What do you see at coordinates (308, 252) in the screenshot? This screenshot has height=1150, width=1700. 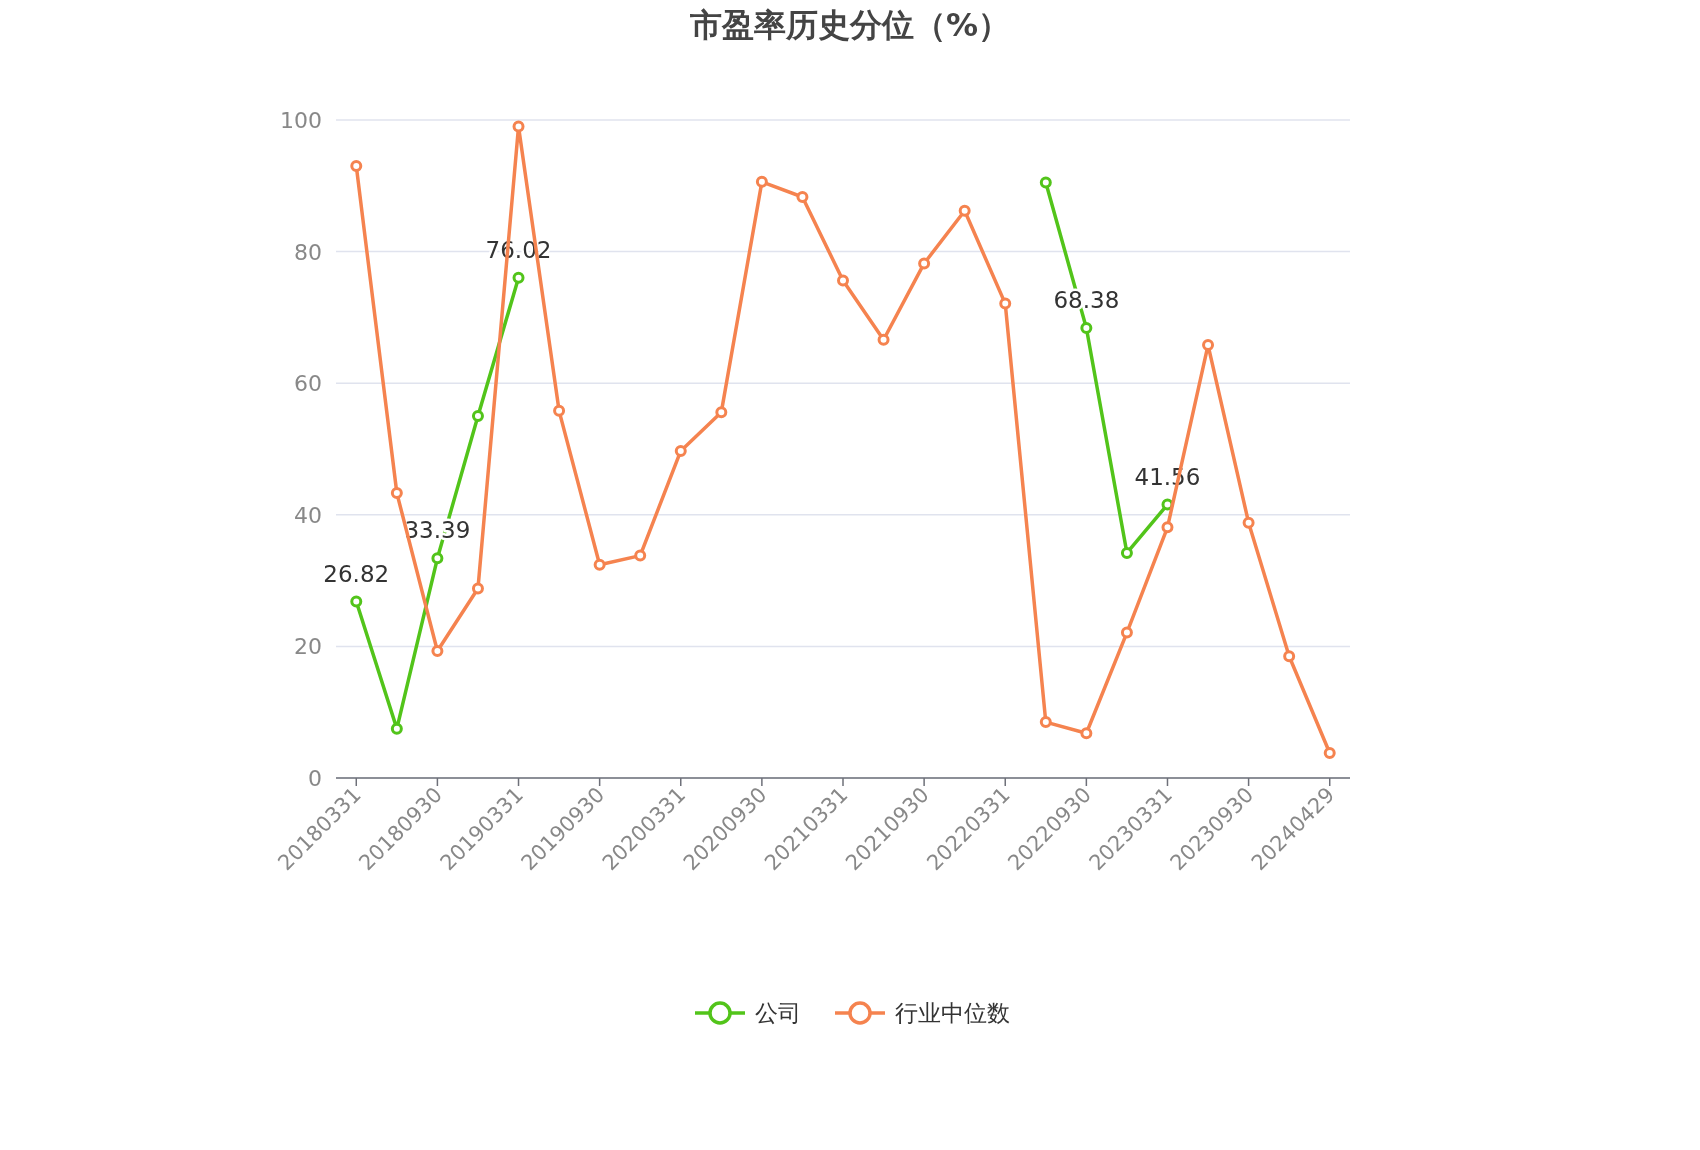 I see `y-tick-label: 80` at bounding box center [308, 252].